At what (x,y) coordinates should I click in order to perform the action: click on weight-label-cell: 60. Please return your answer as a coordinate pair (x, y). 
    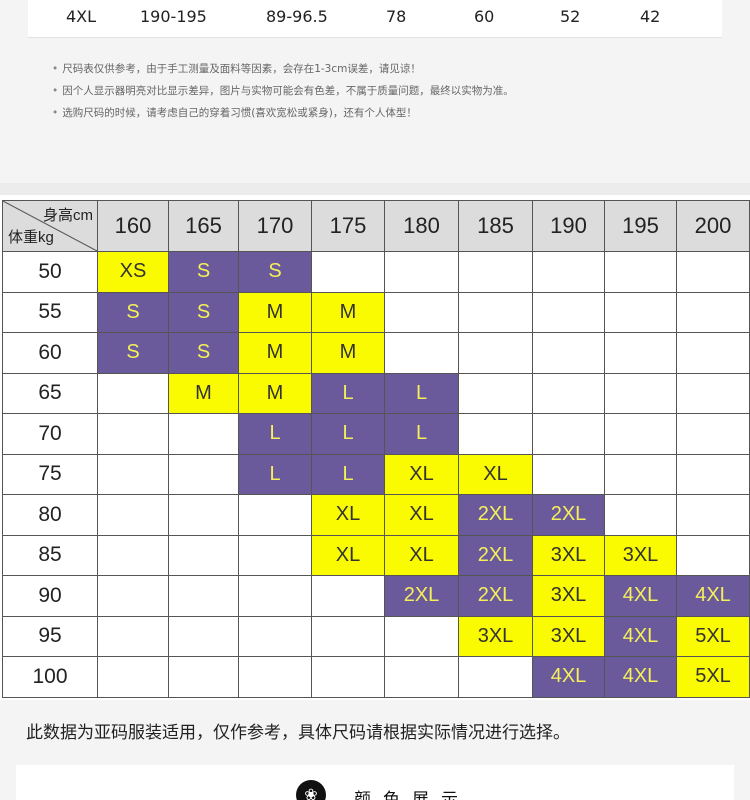
    Looking at the image, I should click on (50, 353).